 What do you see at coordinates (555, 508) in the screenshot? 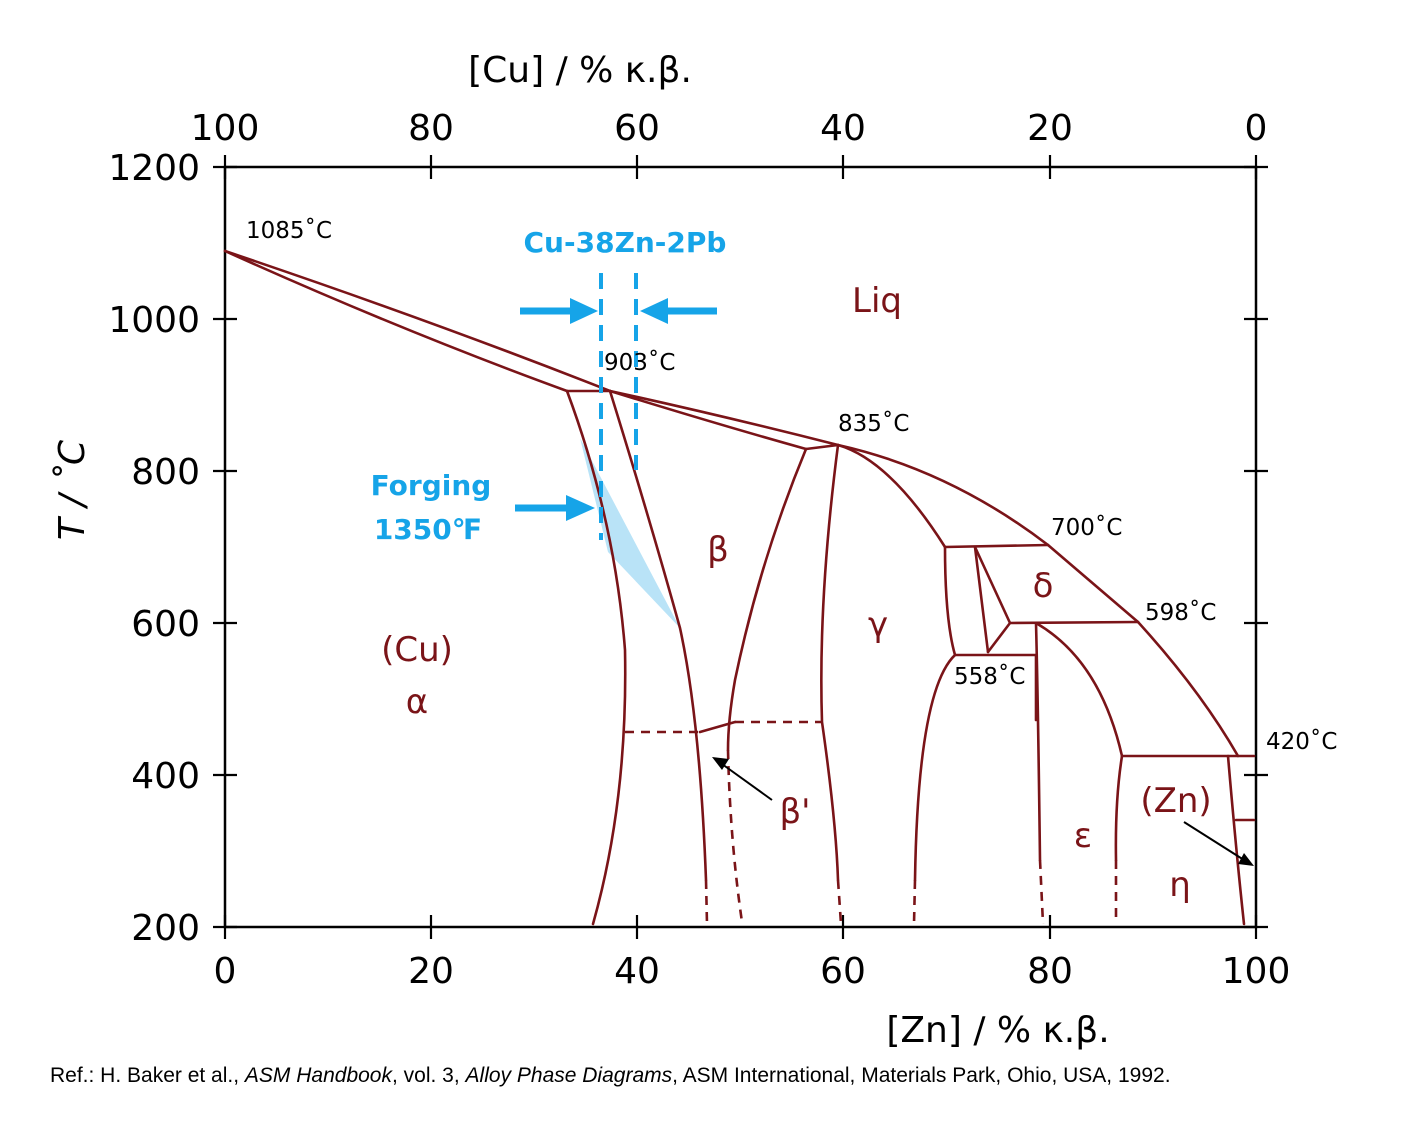
I see `forging-arrow` at bounding box center [555, 508].